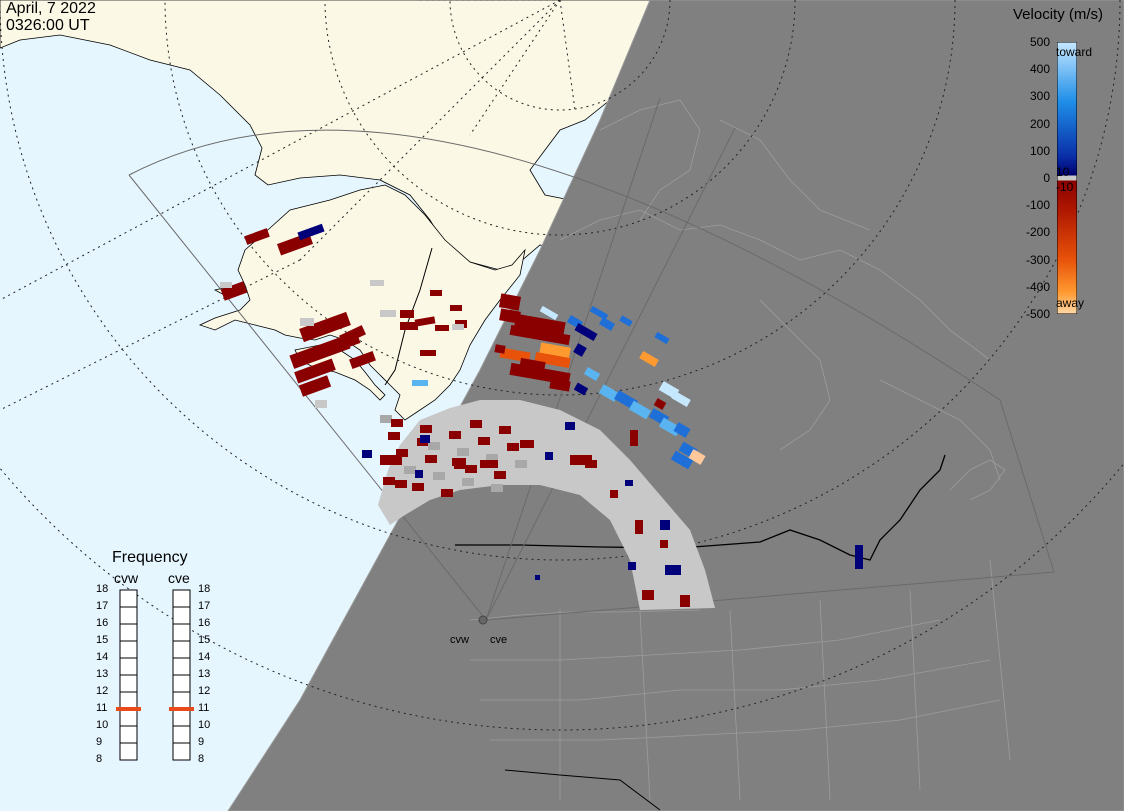 The image size is (1124, 811). Describe the element at coordinates (102, 657) in the screenshot. I see `frequency-label-left: 14` at that location.